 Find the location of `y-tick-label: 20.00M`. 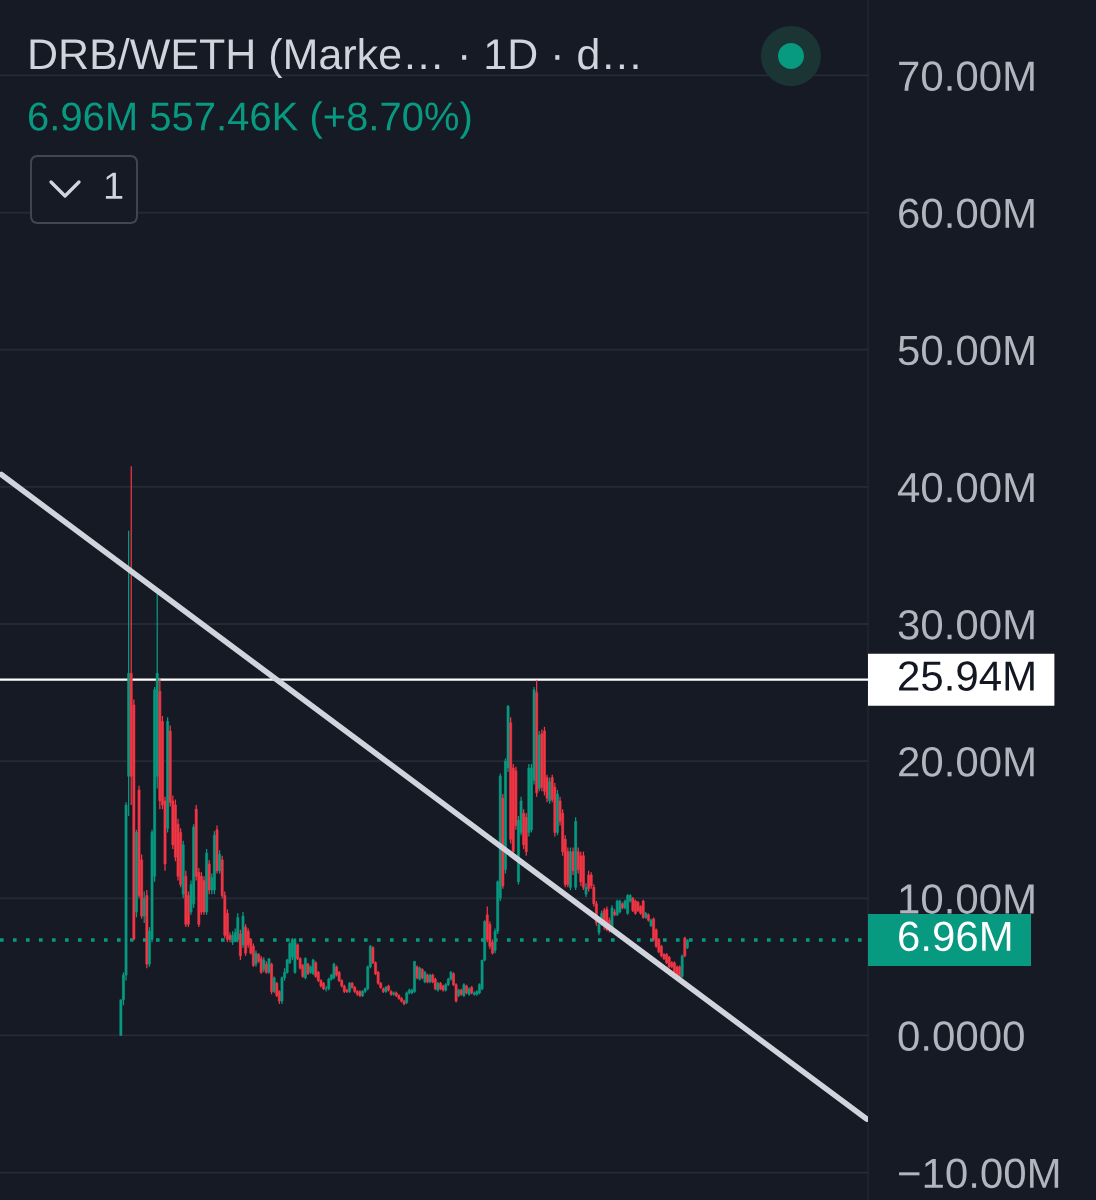

y-tick-label: 20.00M is located at coordinates (966, 762).